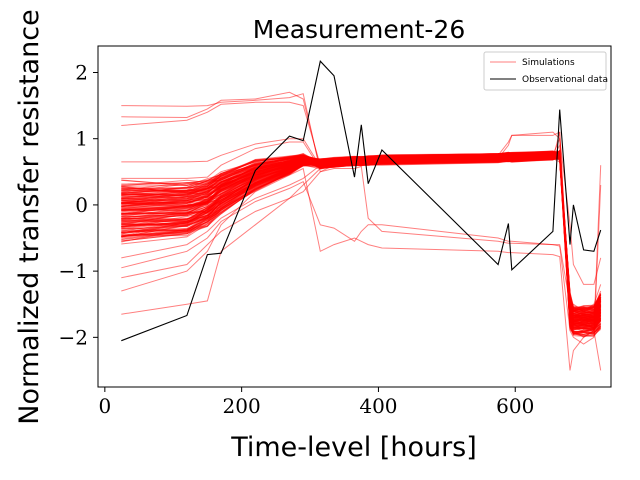 This screenshot has width=640, height=480. What do you see at coordinates (81, 72) in the screenshot?
I see `y-tick-label: 2` at bounding box center [81, 72].